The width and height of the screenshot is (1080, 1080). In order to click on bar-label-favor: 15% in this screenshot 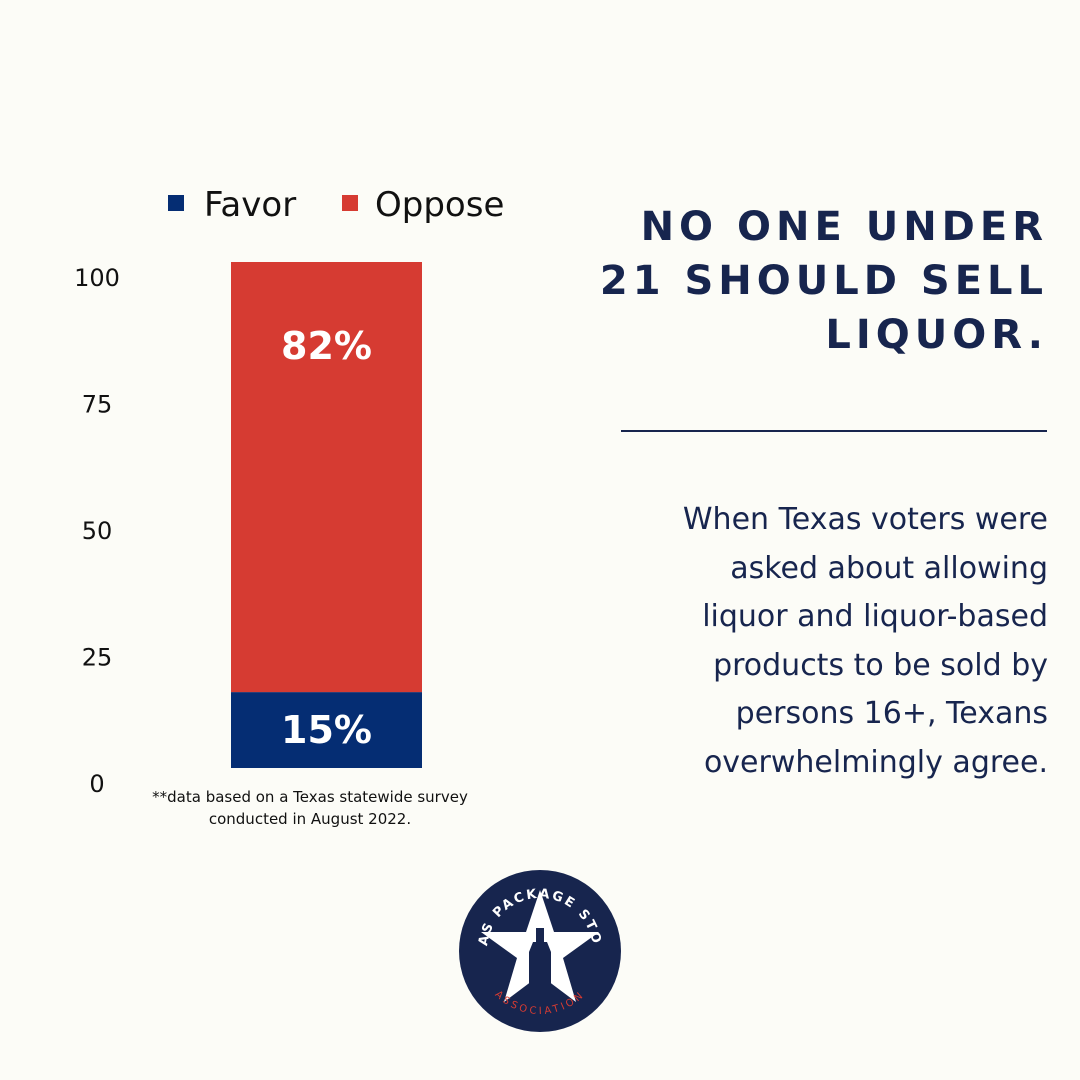, I will do `click(326, 730)`.